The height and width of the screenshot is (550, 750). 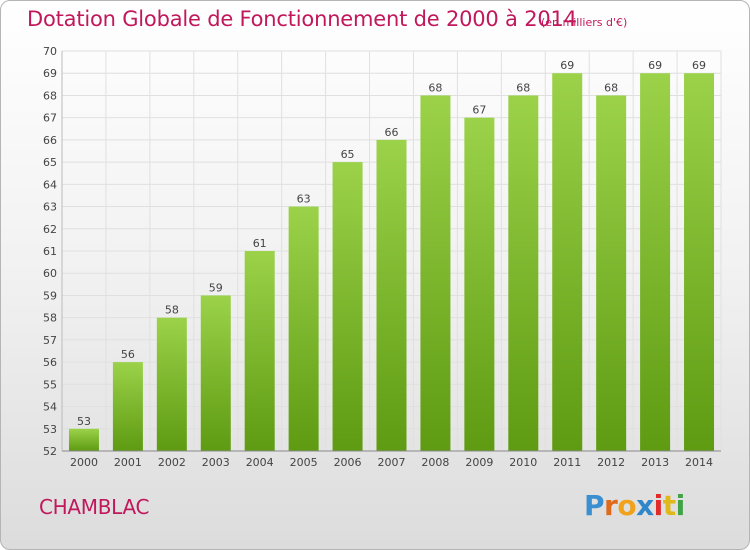 What do you see at coordinates (50, 184) in the screenshot?
I see `y-tick-label: 64` at bounding box center [50, 184].